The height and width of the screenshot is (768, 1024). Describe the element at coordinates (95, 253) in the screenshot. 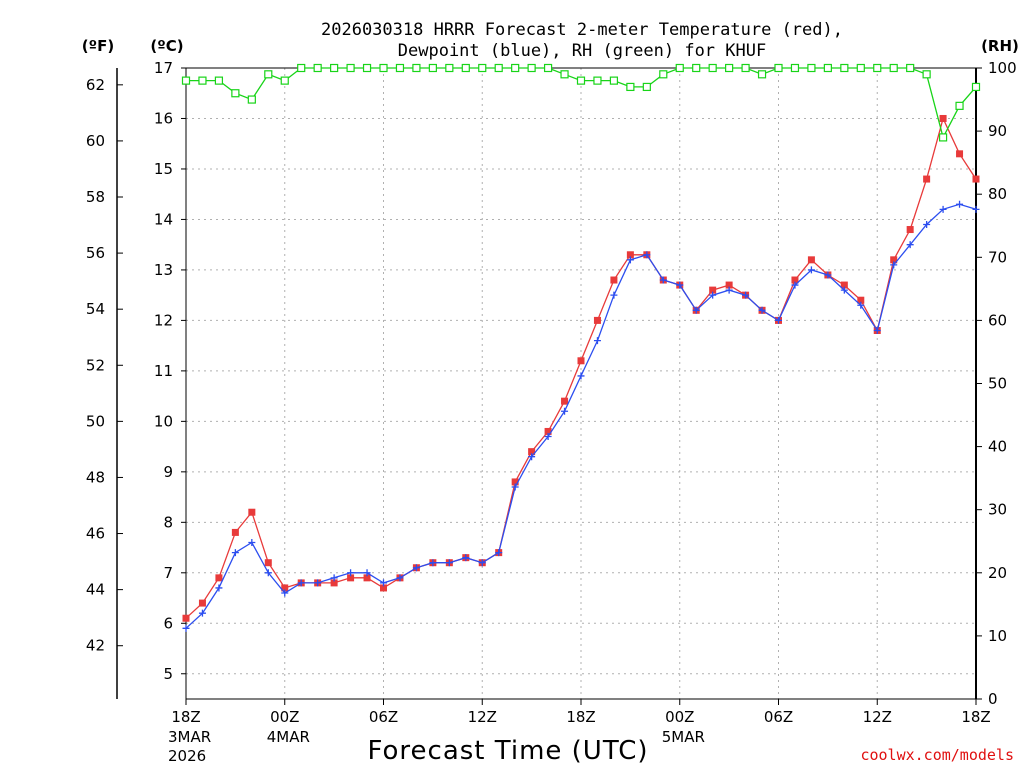

I see `fahrenheit-tick-label: 56` at that location.